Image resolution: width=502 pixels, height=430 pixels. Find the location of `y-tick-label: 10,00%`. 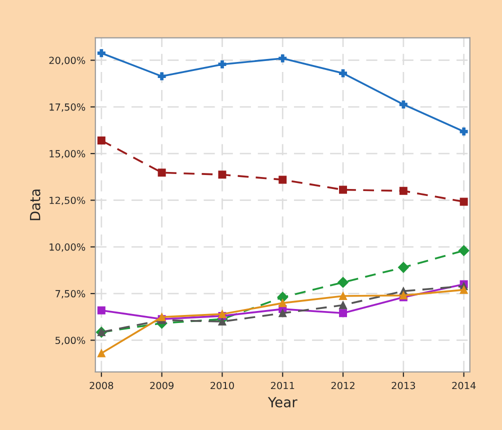

y-tick-label: 10,00% is located at coordinates (68, 247).